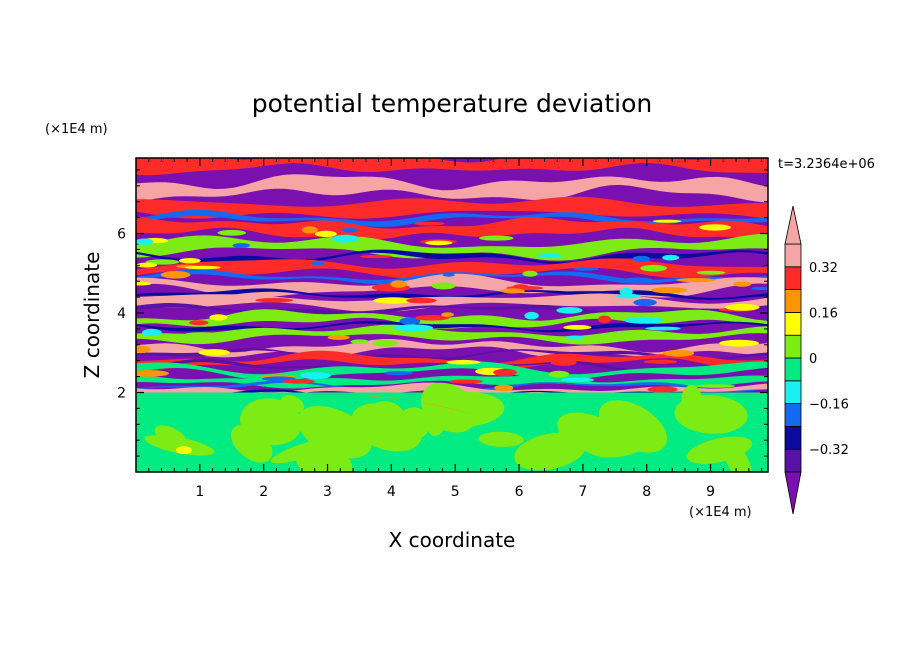  I want to click on x-tick-label: 7, so click(582, 492).